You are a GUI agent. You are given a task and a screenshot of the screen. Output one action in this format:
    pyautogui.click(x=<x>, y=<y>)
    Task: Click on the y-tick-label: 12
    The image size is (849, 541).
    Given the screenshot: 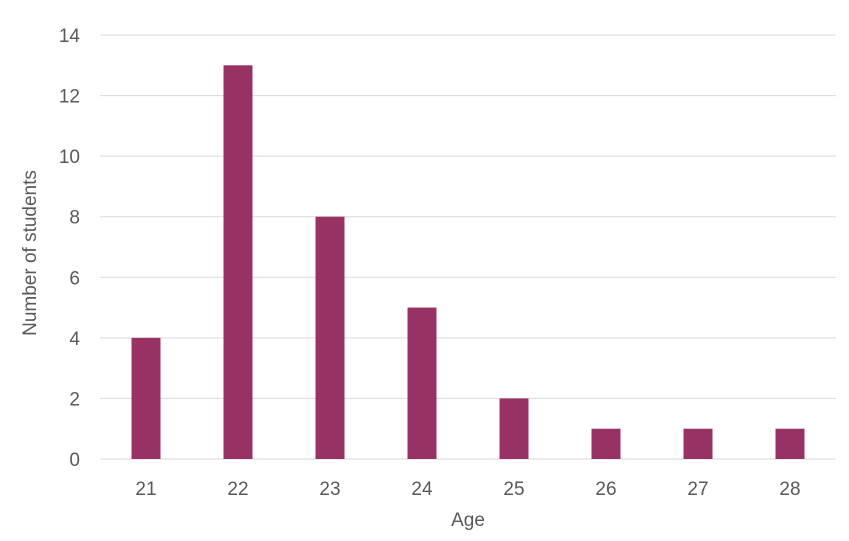 What is the action you would take?
    pyautogui.click(x=69, y=97)
    